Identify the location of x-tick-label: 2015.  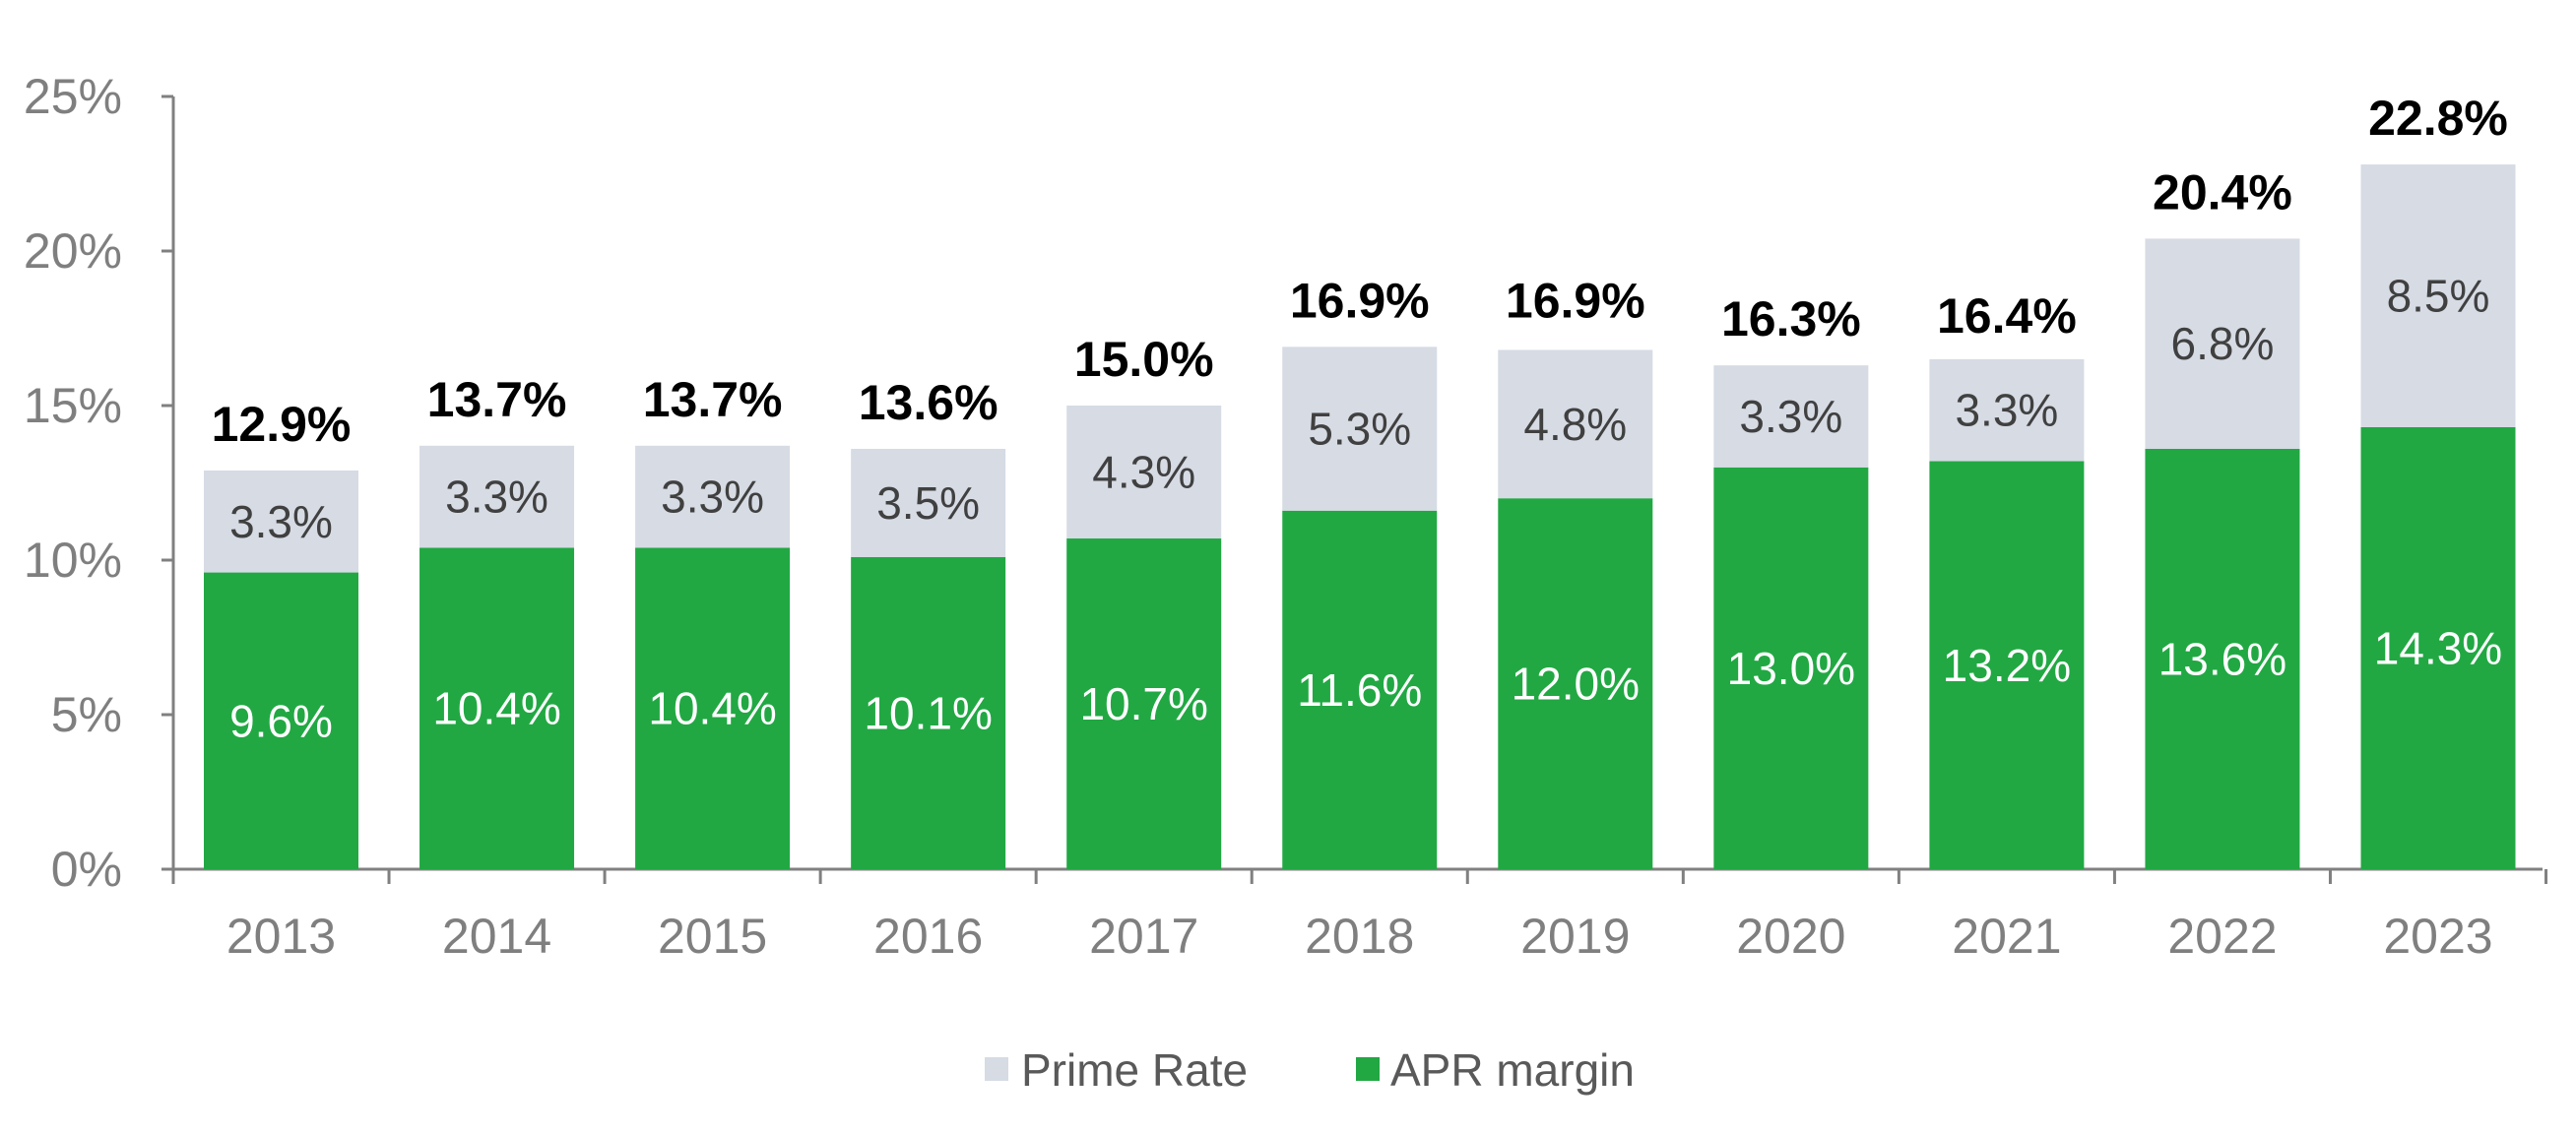
(712, 936).